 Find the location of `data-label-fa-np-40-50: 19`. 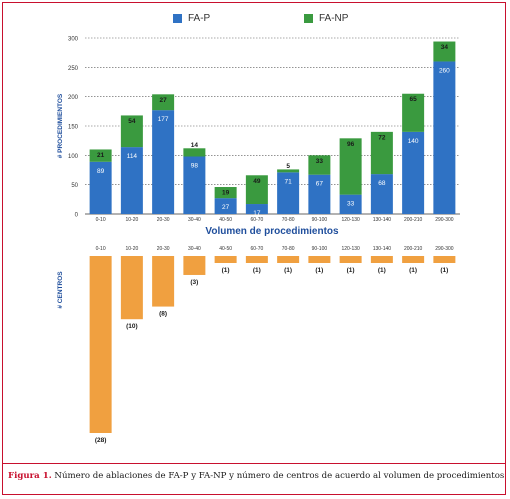

data-label-fa-np-40-50: 19 is located at coordinates (226, 193).